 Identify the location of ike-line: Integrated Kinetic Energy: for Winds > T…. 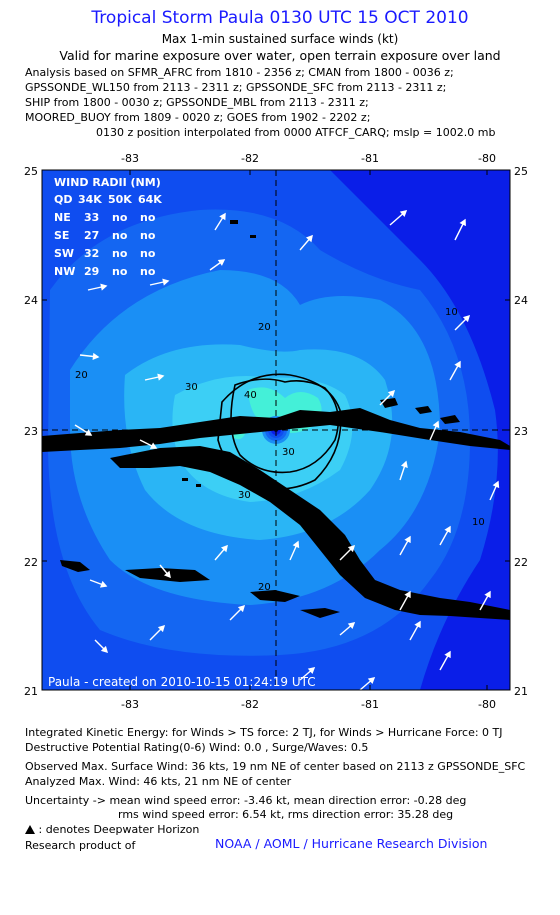
(264, 732).